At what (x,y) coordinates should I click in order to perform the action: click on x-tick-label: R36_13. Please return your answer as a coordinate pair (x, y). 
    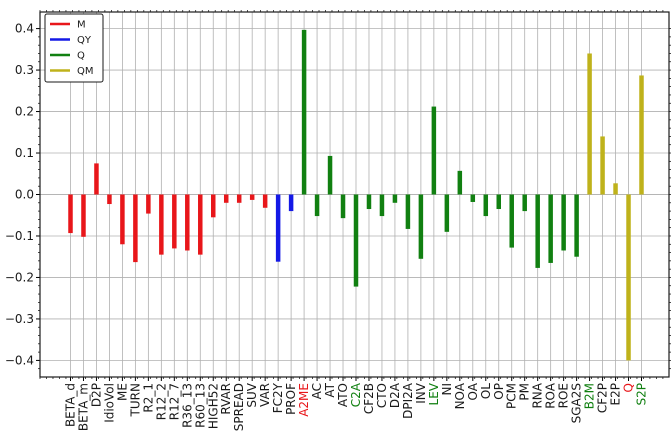
    Looking at the image, I should click on (187, 405).